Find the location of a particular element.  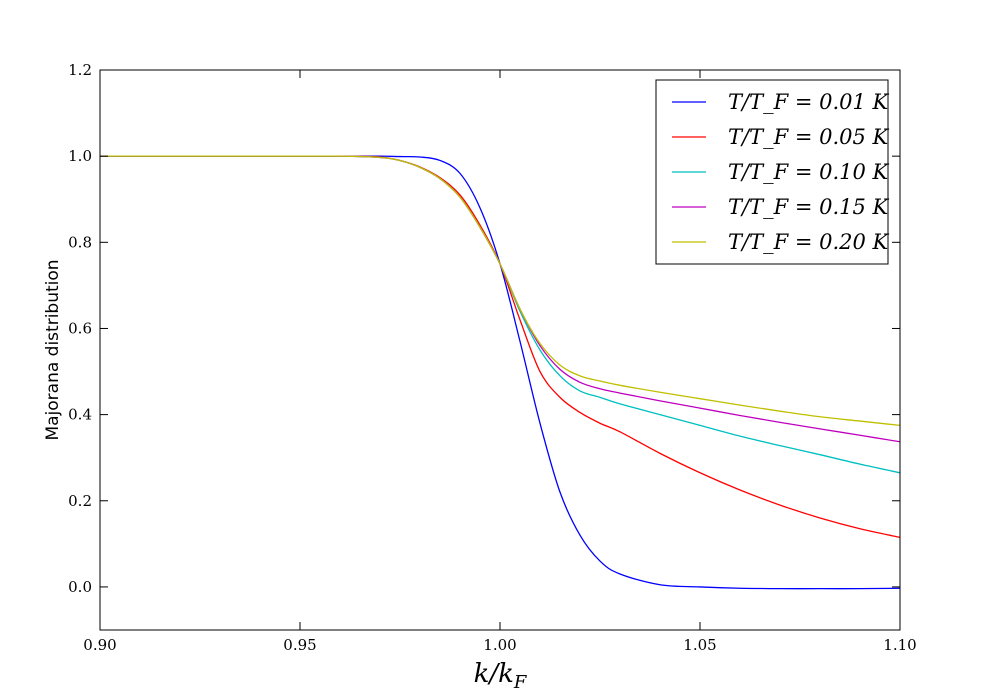

y-tick-label: 1.2 is located at coordinates (80, 70).